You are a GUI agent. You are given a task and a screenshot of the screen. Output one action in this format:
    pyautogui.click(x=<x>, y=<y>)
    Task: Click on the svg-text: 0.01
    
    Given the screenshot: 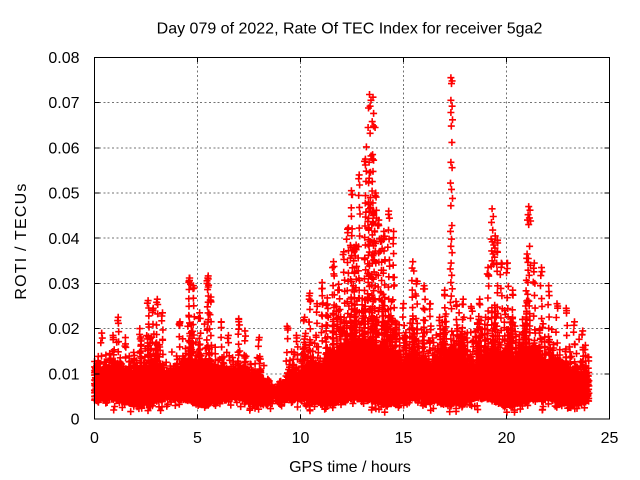 What is the action you would take?
    pyautogui.click(x=63, y=374)
    